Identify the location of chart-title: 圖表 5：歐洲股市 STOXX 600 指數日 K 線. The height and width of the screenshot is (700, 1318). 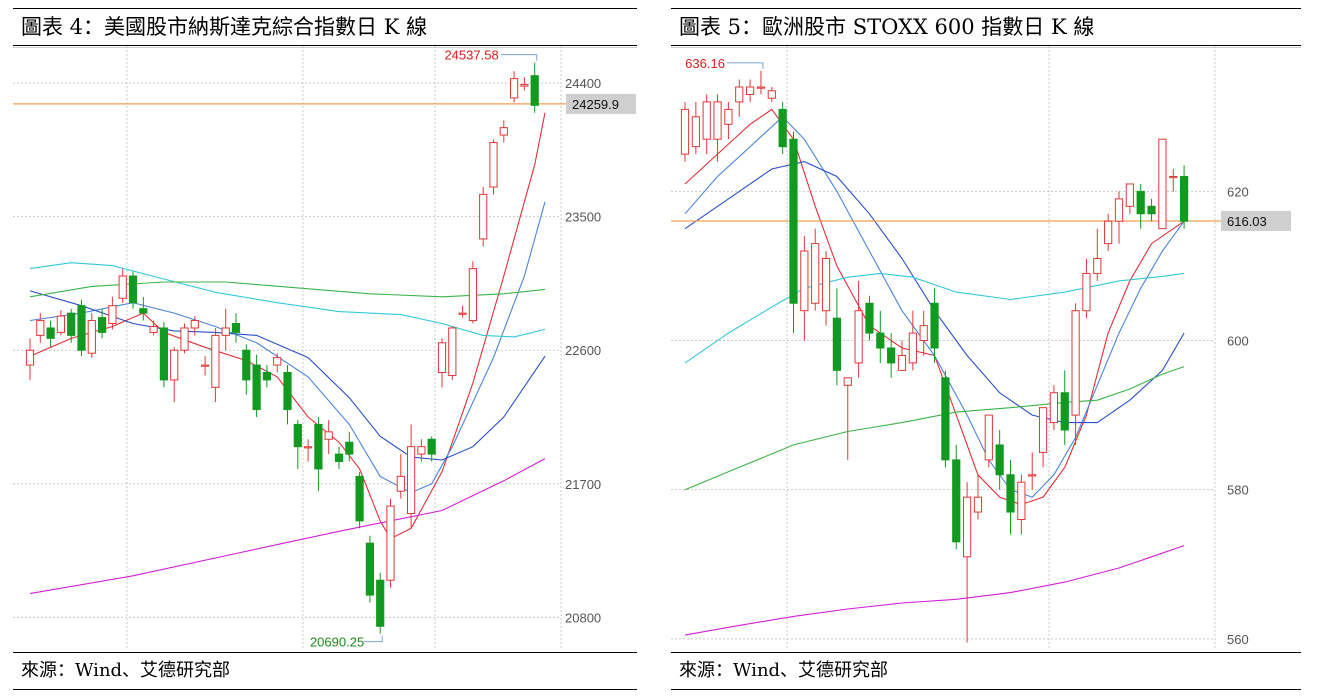
(986, 27).